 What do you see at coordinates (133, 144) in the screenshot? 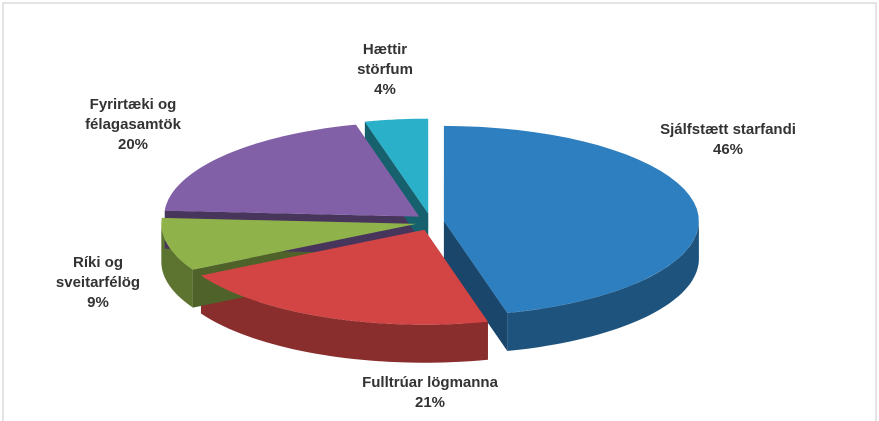
I see `value-label: 20%` at bounding box center [133, 144].